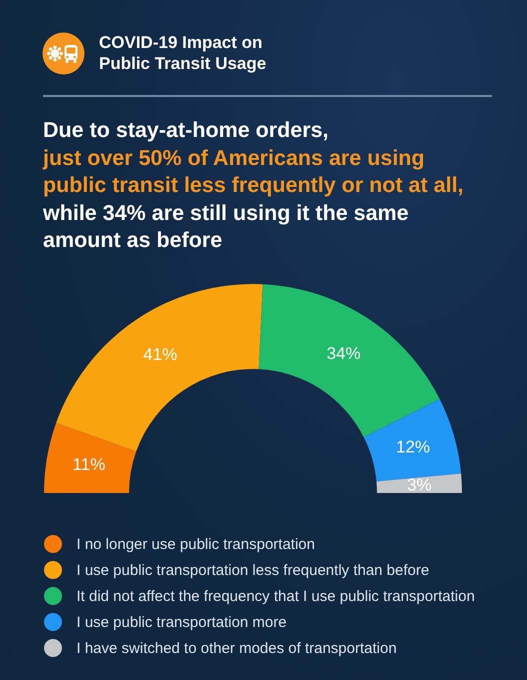 This screenshot has height=680, width=527. I want to click on data-label: 41%, so click(160, 354).